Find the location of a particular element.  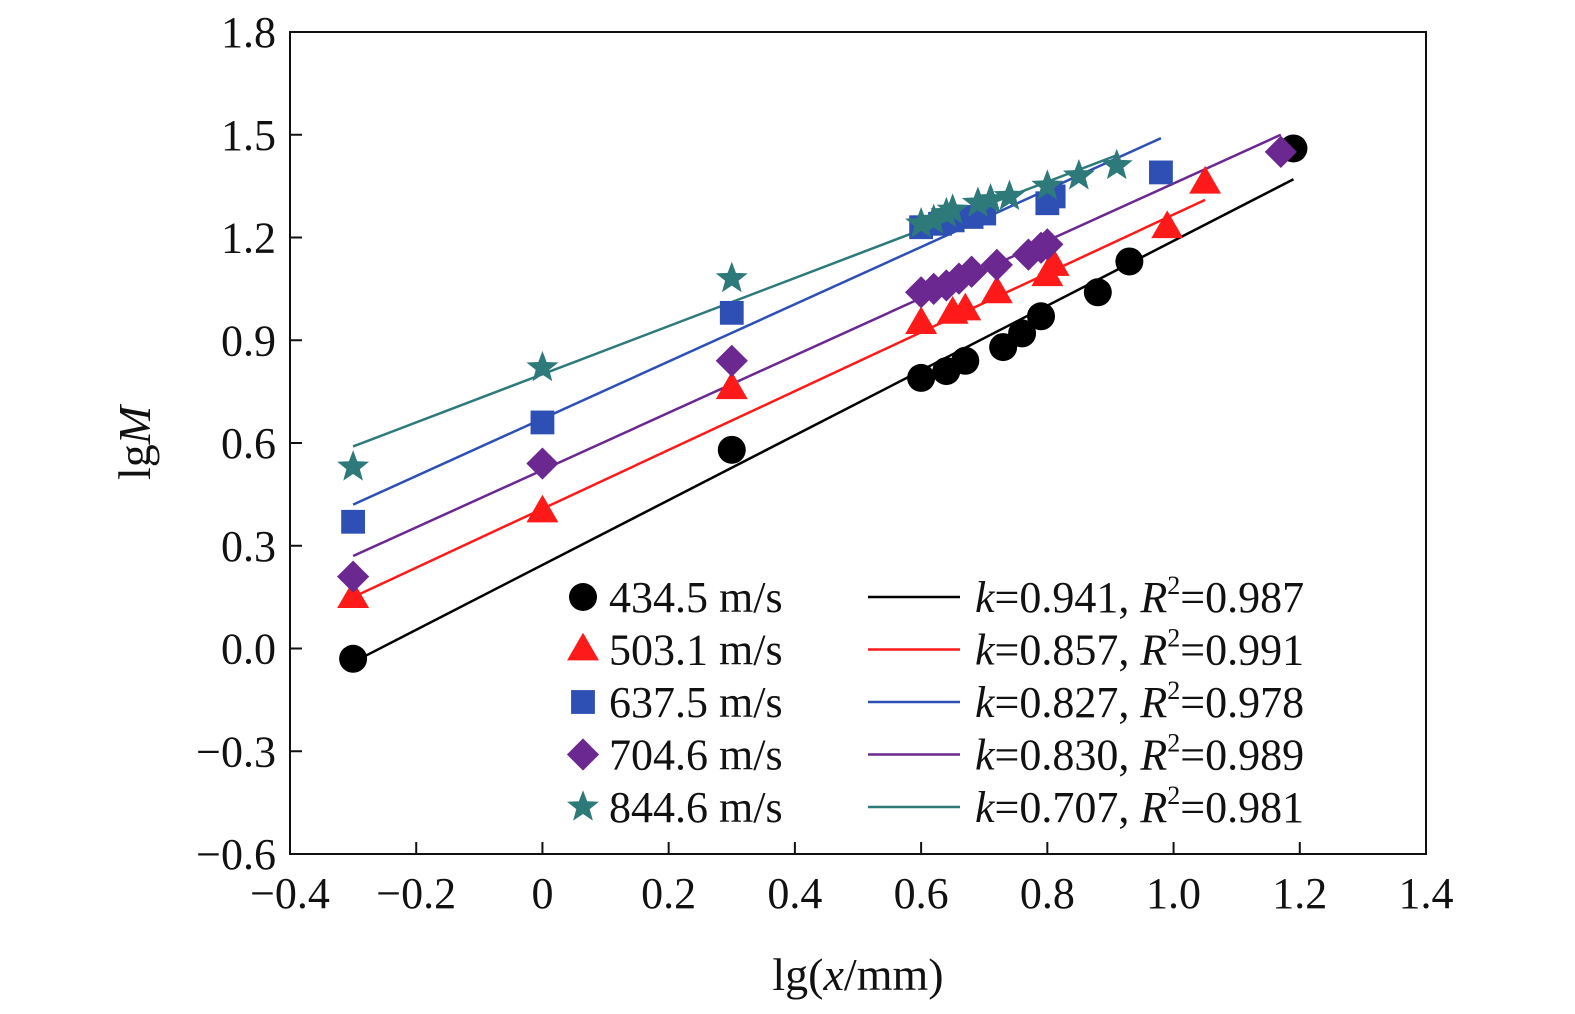

x-tick-label: 1.0 is located at coordinates (1173, 893).